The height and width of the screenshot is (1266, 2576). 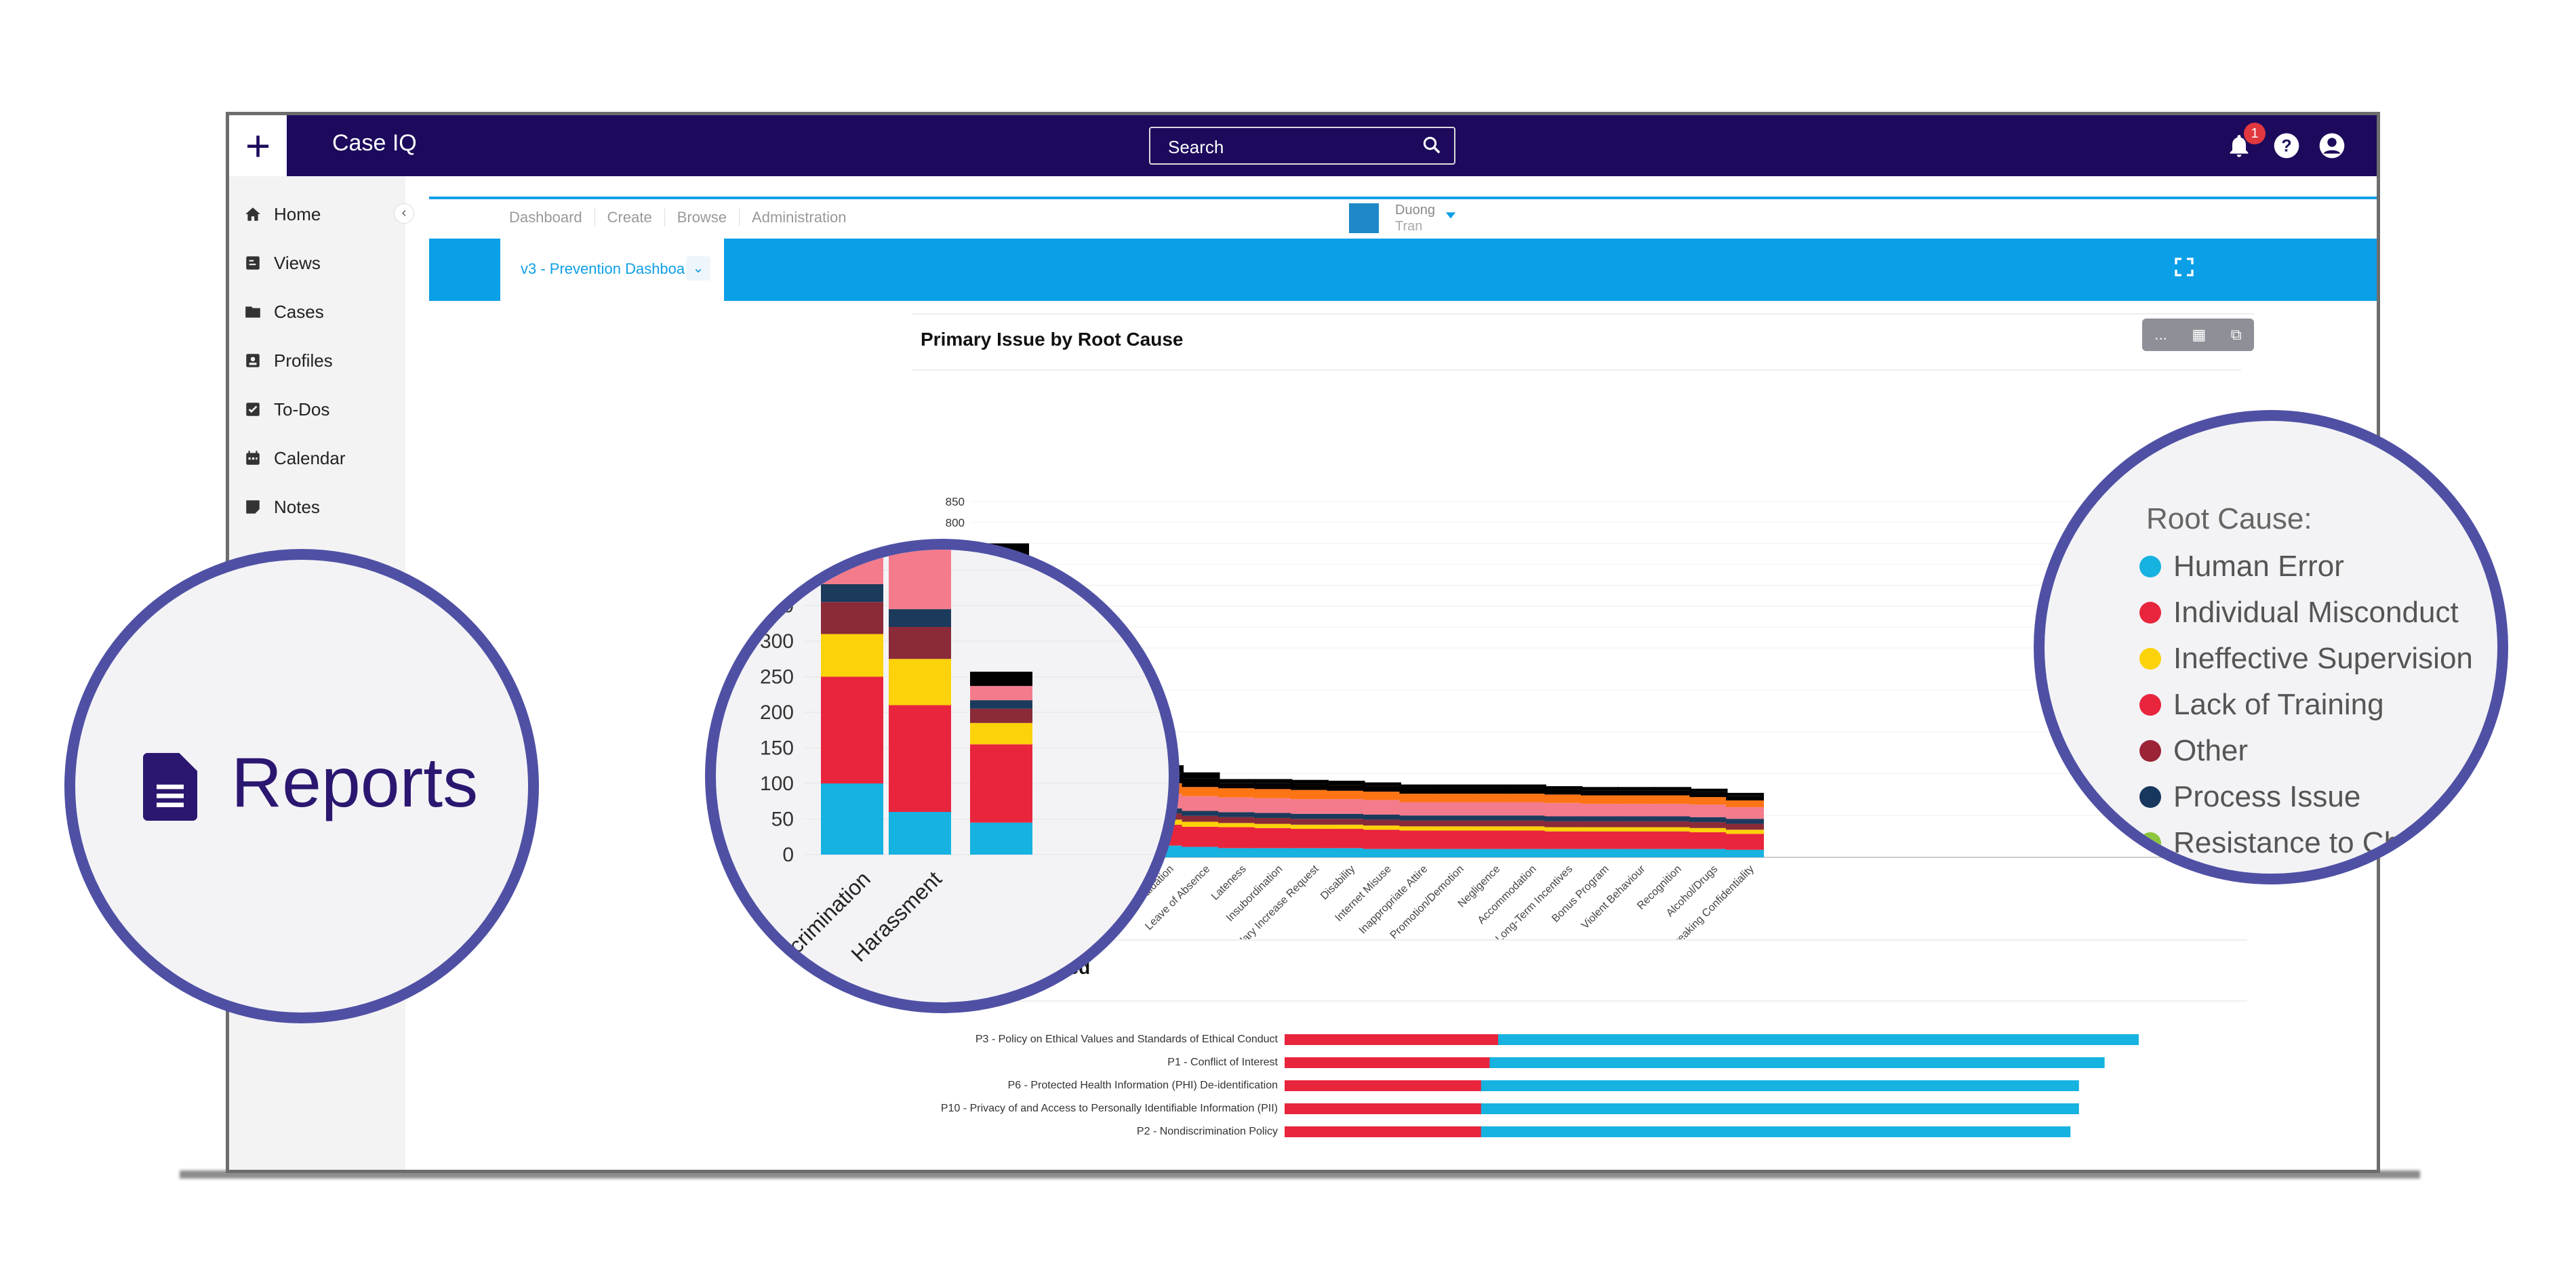 I want to click on legend-item-lack-of-training: Lack of Training, so click(x=2261, y=705).